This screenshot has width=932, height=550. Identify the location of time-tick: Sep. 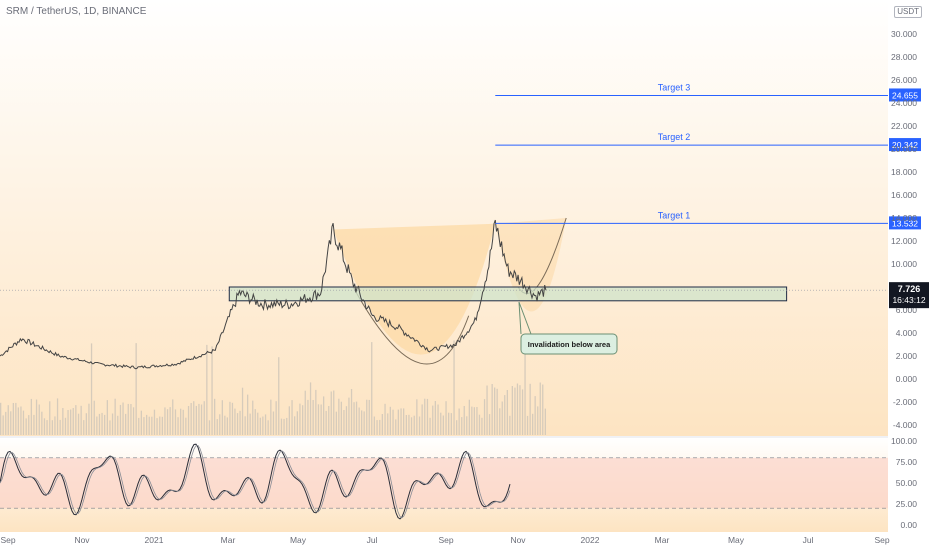
(881, 540).